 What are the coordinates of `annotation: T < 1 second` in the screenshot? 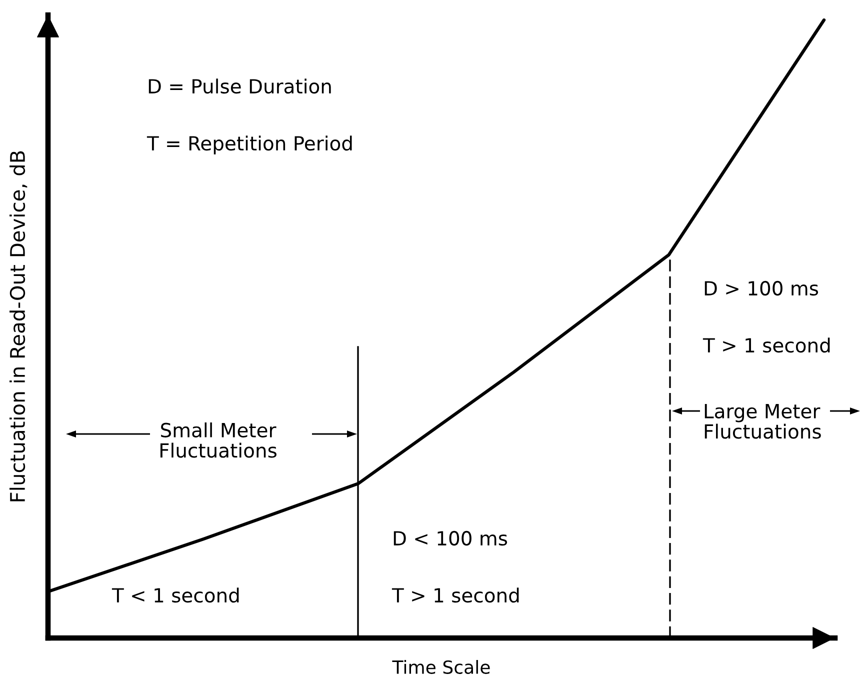 It's located at (175, 595).